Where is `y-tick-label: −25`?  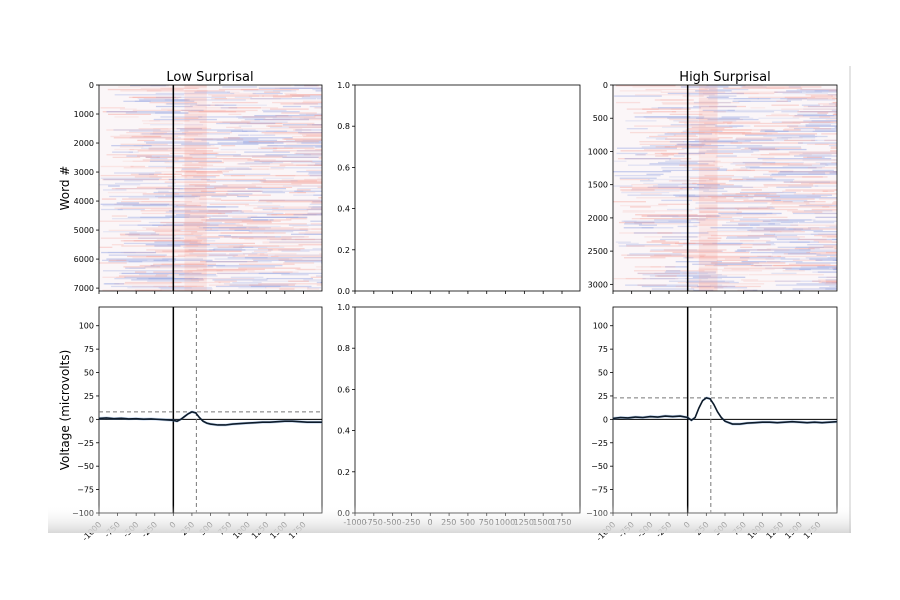 y-tick-label: −25 is located at coordinates (599, 443).